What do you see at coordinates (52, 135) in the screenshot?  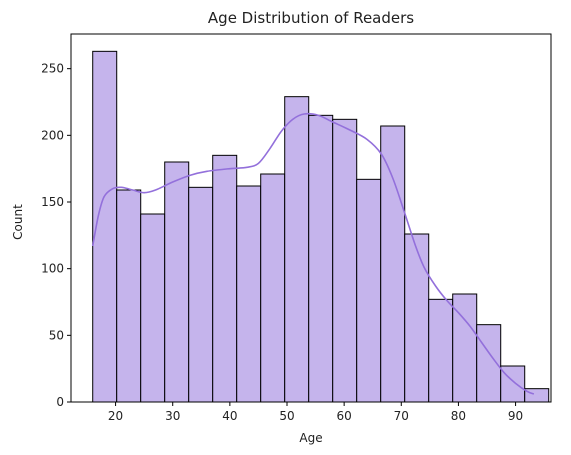 I see `y-tick-label: 200` at bounding box center [52, 135].